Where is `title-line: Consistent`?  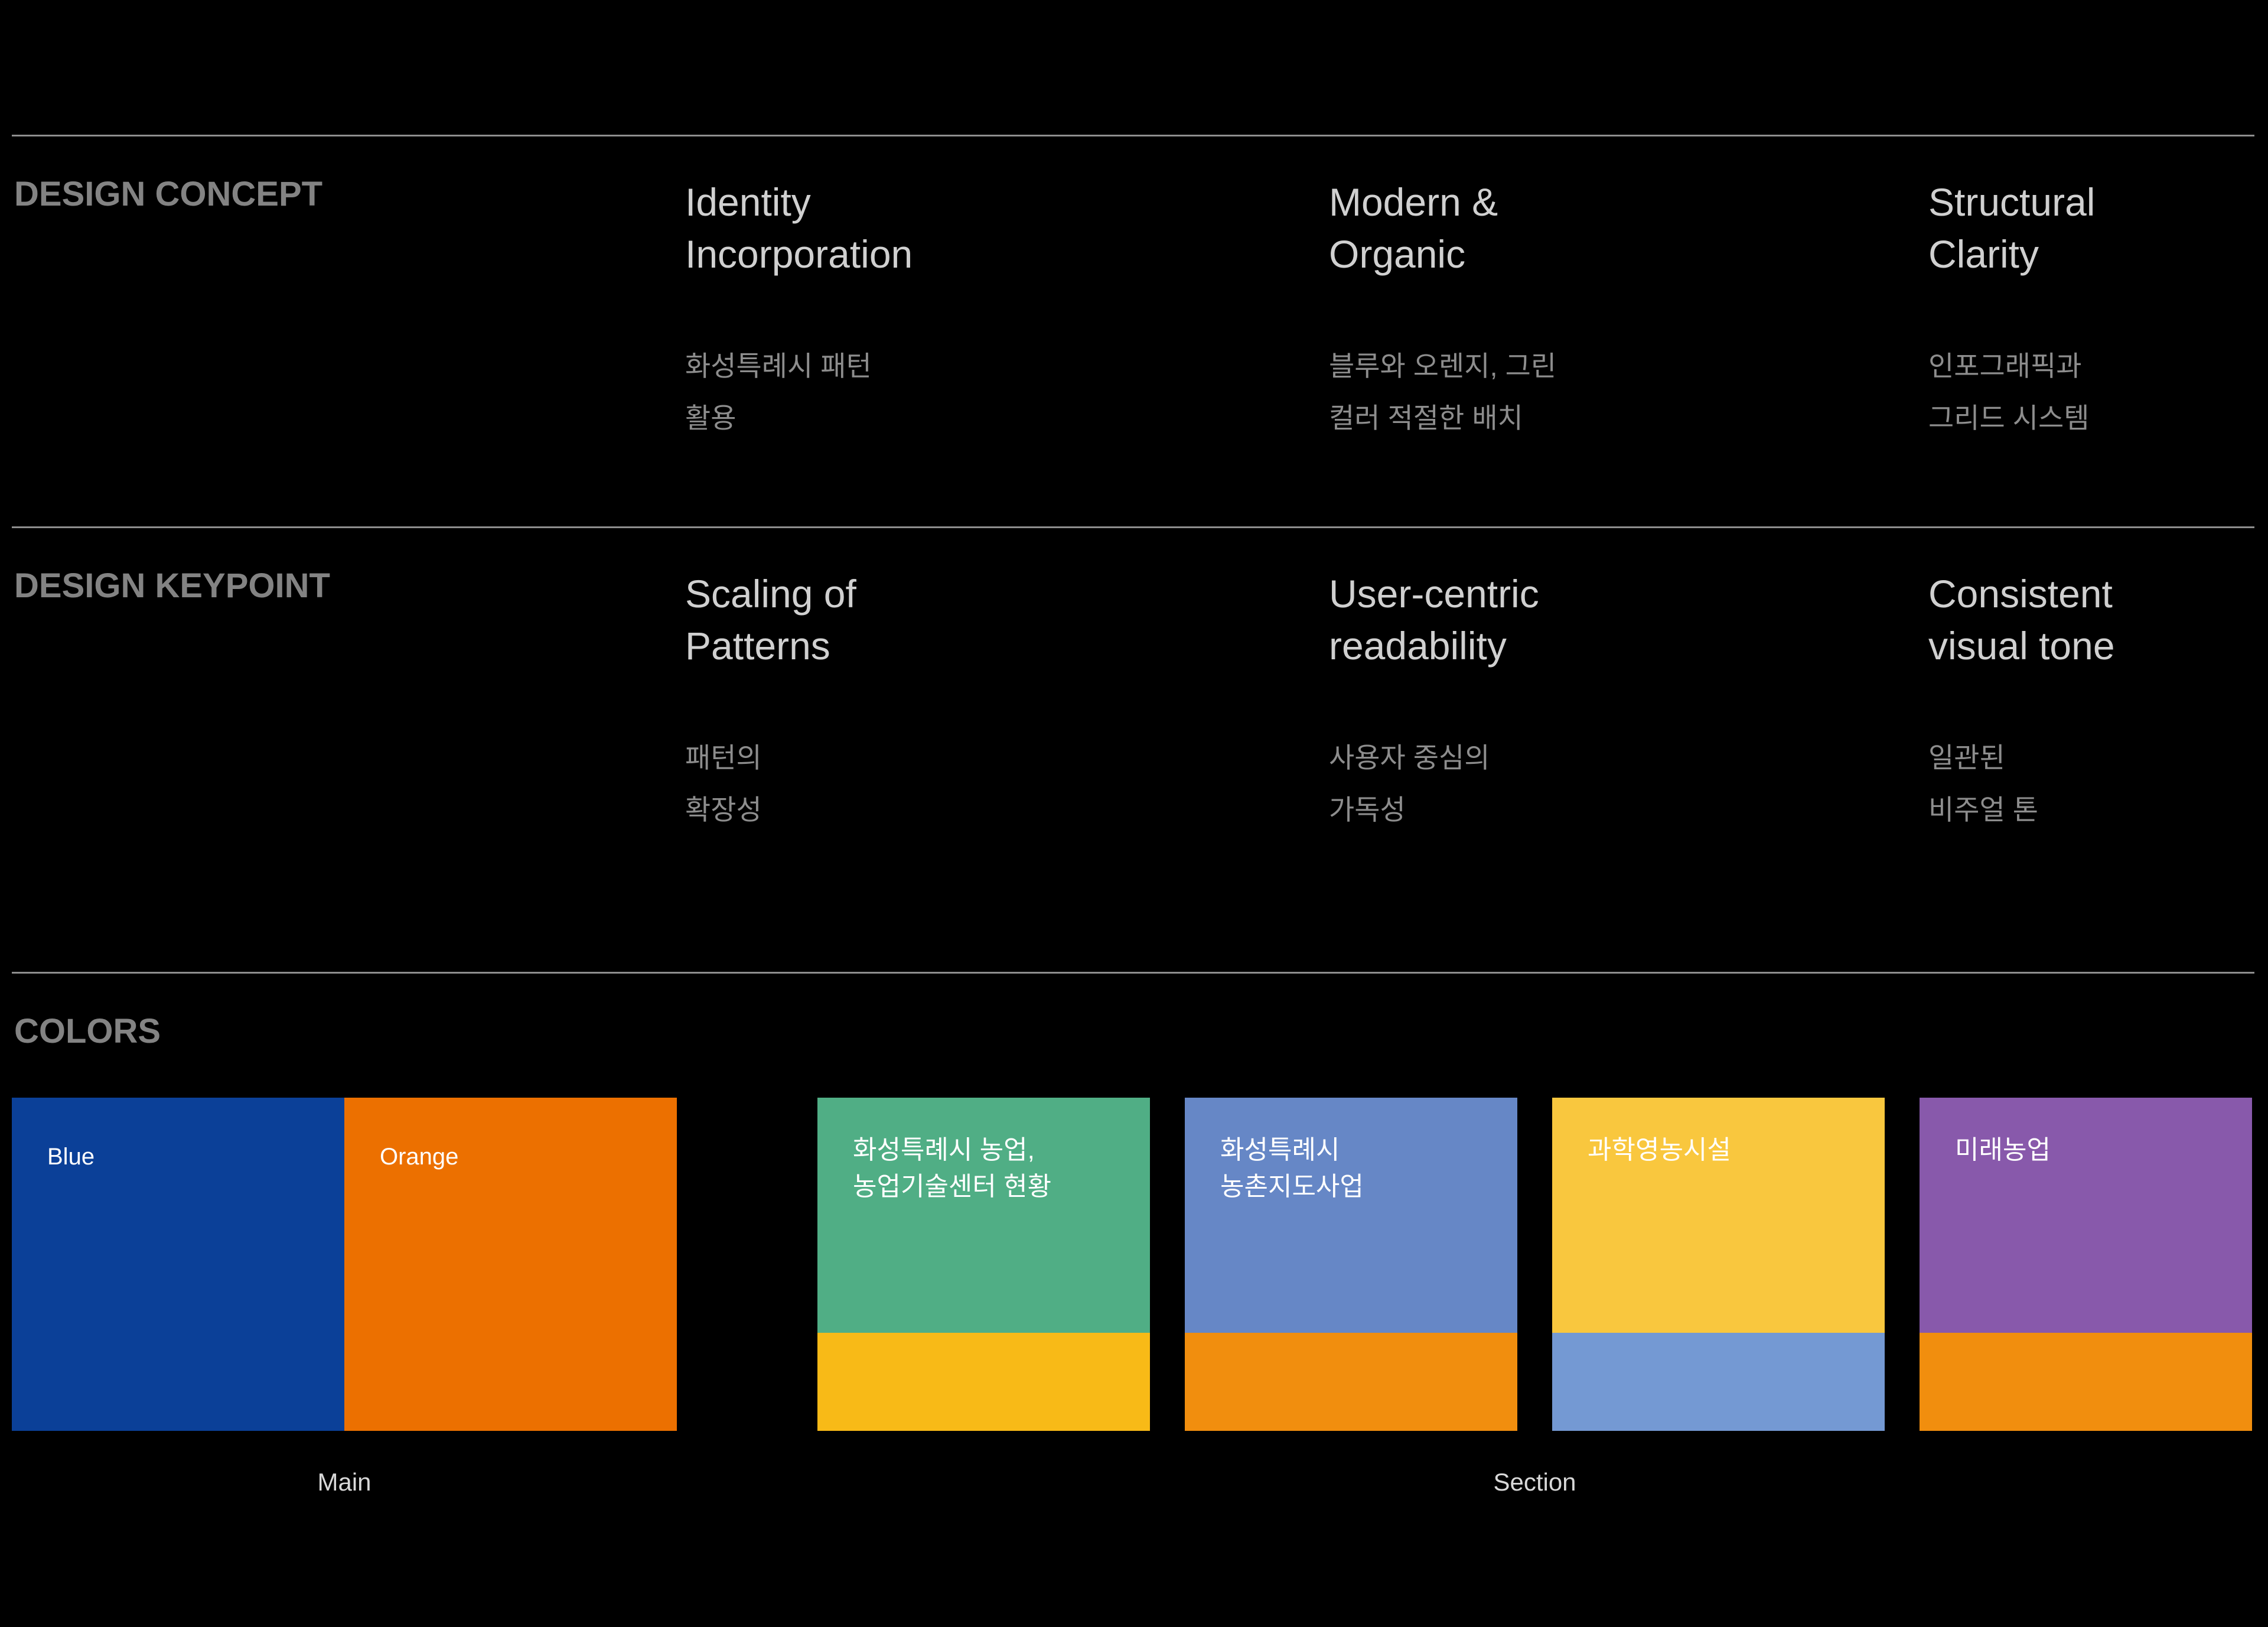 title-line: Consistent is located at coordinates (2020, 594).